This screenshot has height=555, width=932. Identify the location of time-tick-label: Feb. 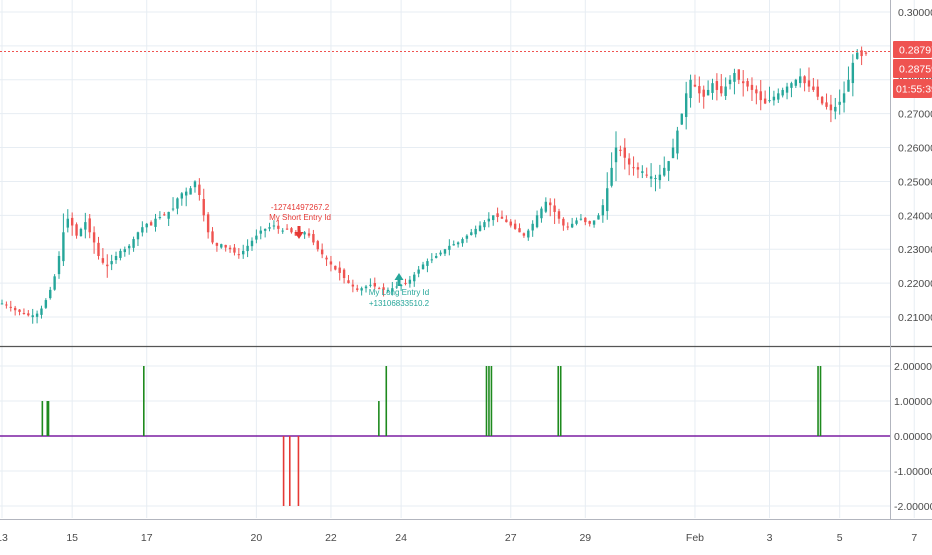
(695, 538).